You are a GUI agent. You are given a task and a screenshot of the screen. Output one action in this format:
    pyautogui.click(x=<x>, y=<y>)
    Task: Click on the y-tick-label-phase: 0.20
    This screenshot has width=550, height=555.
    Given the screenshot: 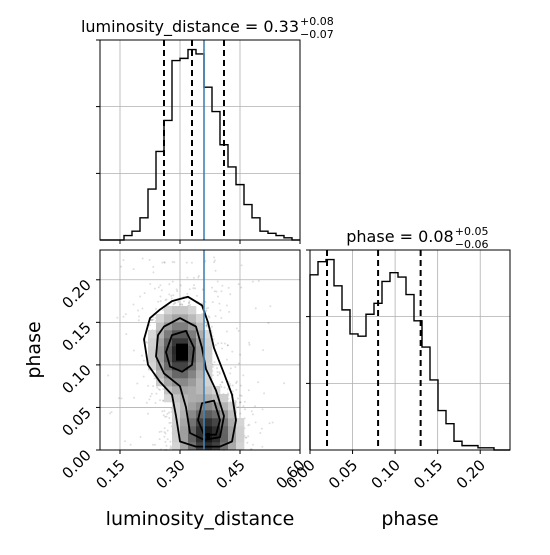 What is the action you would take?
    pyautogui.click(x=76, y=294)
    